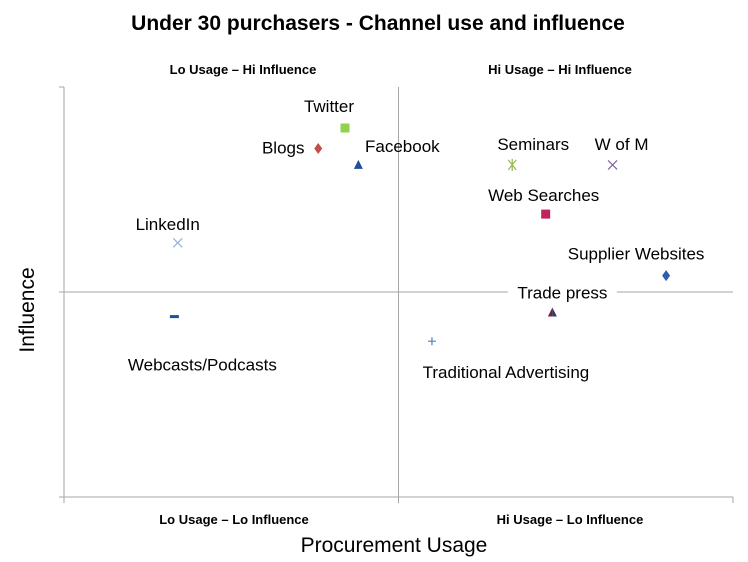 Image resolution: width=748 pixels, height=562 pixels. What do you see at coordinates (168, 224) in the screenshot?
I see `point-label-linkedin: LinkedIn` at bounding box center [168, 224].